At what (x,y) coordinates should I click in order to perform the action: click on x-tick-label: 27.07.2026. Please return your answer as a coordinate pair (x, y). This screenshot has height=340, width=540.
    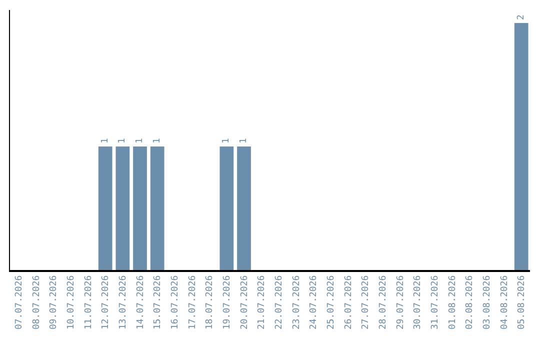
    Looking at the image, I should click on (366, 302).